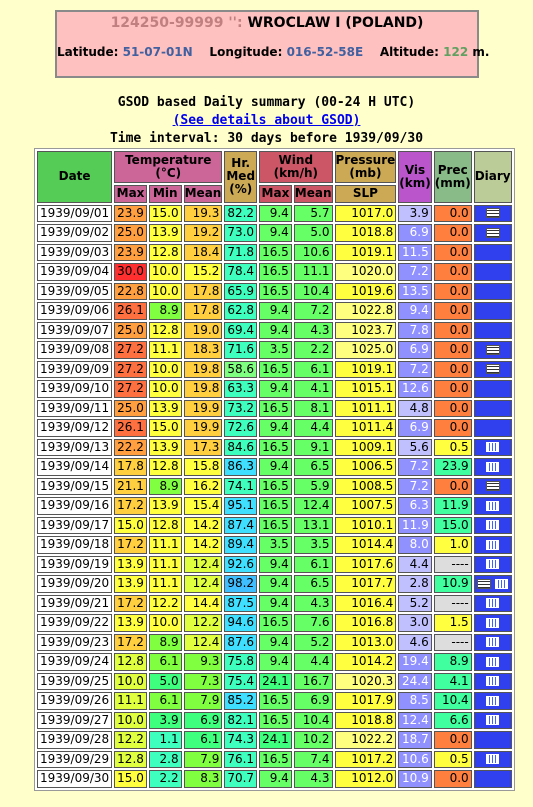  I want to click on cell-tmax: 15.0, so click(130, 779).